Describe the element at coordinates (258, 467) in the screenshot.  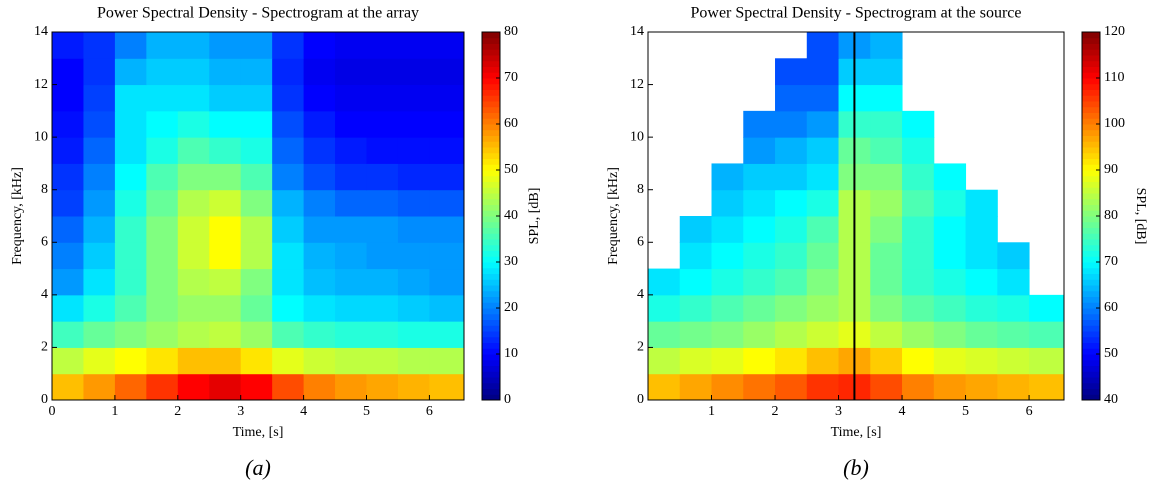
I see `caption: (a)` at that location.